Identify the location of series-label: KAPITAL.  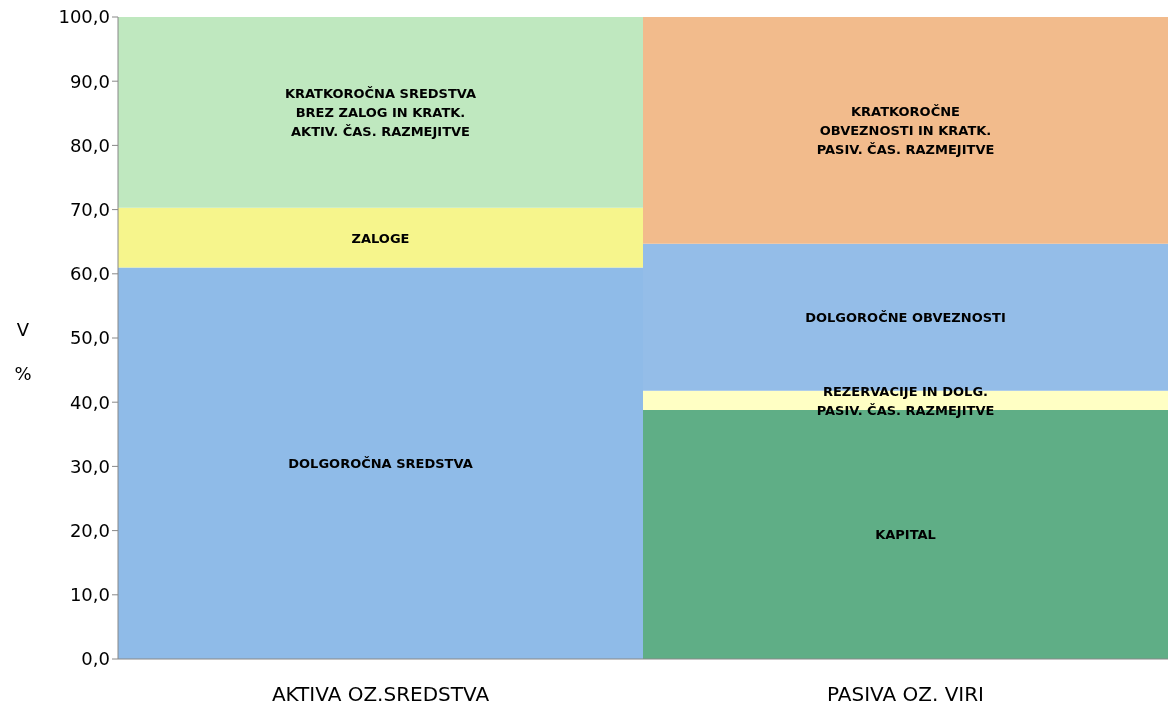
(905, 534).